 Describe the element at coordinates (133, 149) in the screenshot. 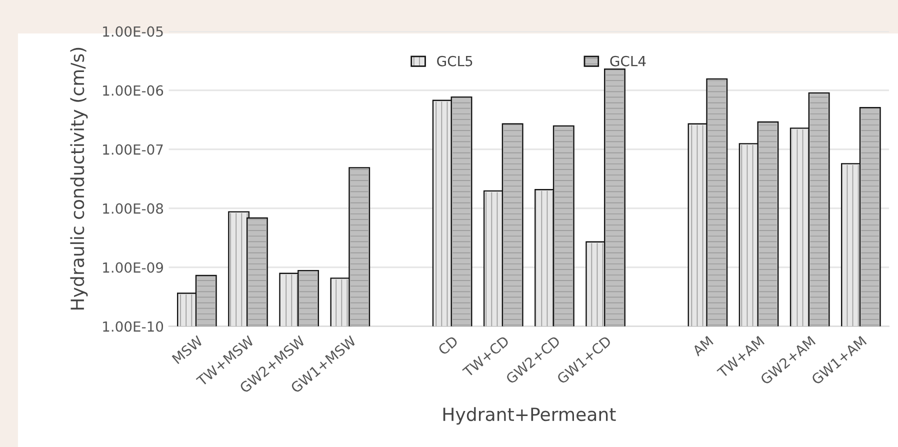

I see `y-tick-label: 1.00E-07` at that location.